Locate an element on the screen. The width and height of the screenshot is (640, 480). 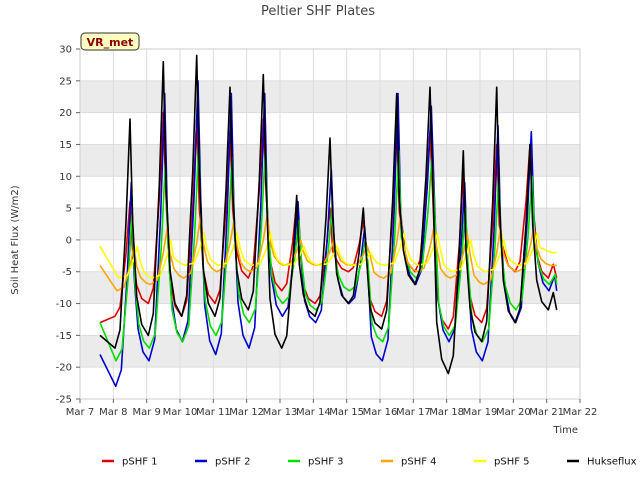
x-axis-title: Time is located at coordinates (565, 430).